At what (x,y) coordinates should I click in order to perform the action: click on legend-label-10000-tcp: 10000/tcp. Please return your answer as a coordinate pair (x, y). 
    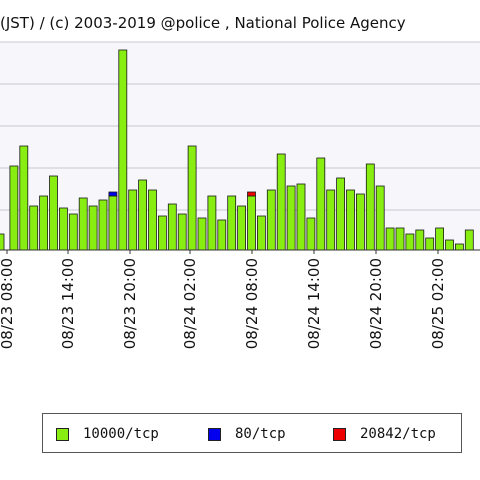
    Looking at the image, I should click on (121, 434).